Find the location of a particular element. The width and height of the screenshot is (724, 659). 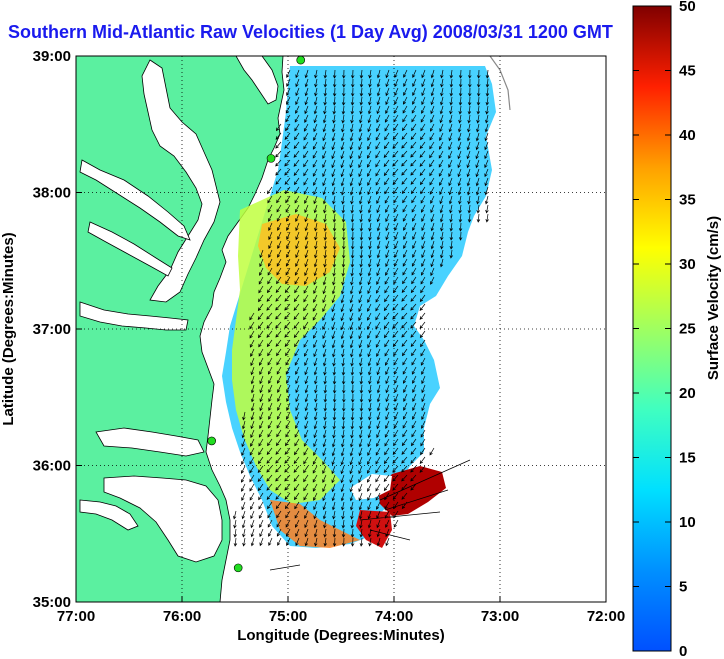

x-tick-label: 75:00 is located at coordinates (288, 616).